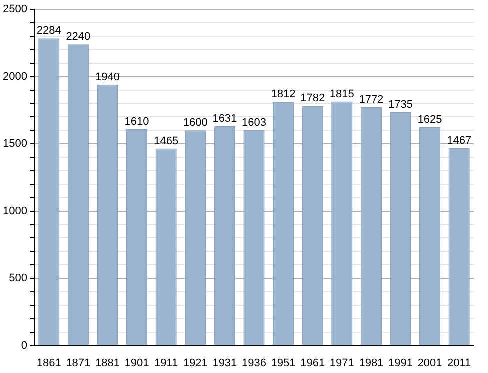  I want to click on data-label: 1735, so click(400, 105).